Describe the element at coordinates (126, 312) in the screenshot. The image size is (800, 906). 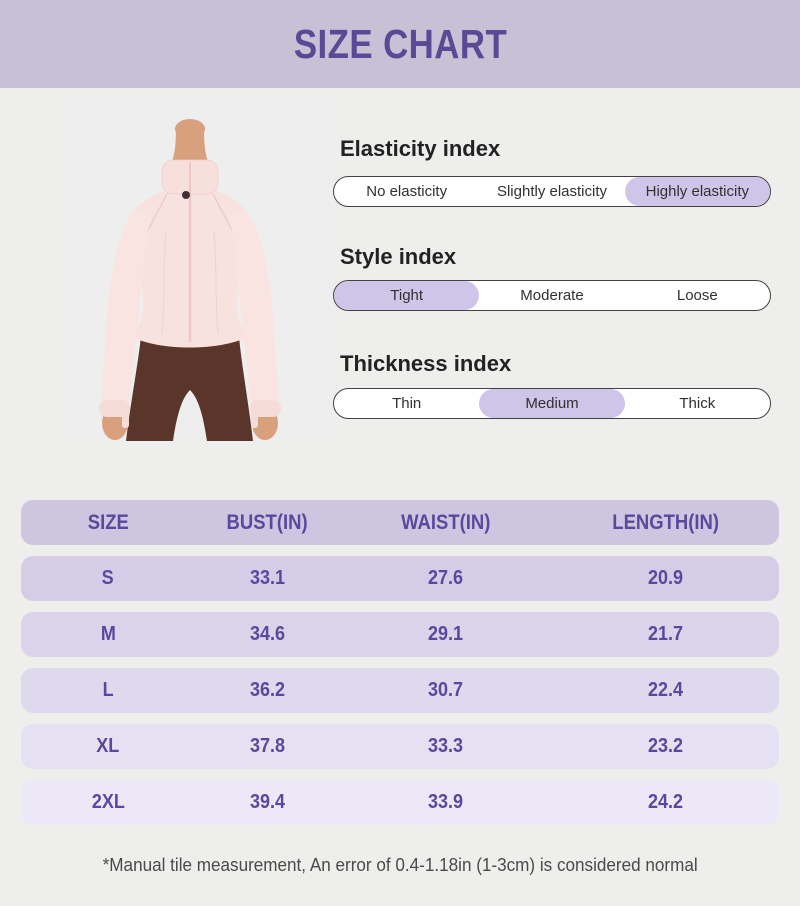
I see `sleeve-left-shape` at that location.